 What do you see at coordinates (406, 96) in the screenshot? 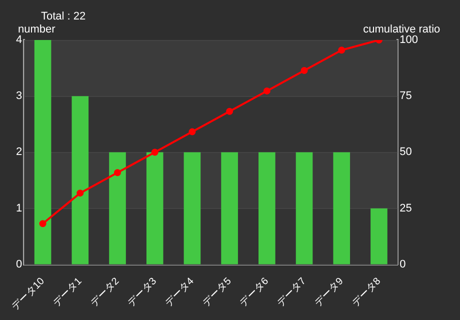
I see `y2-tick-label: 75` at bounding box center [406, 96].